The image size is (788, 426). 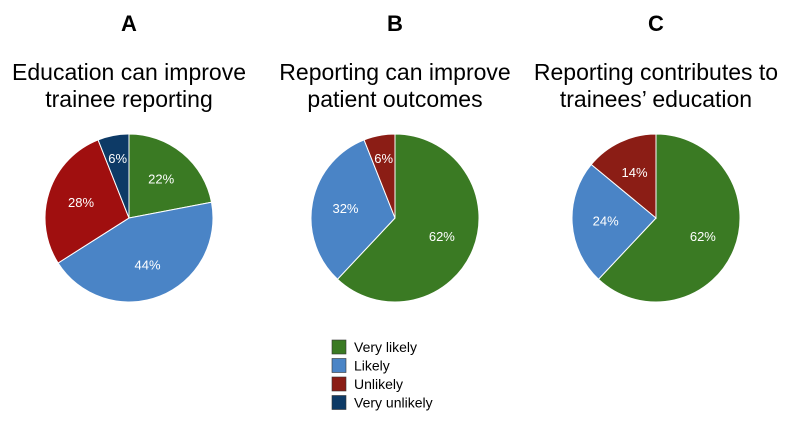 What do you see at coordinates (161, 179) in the screenshot?
I see `data-label: 22%` at bounding box center [161, 179].